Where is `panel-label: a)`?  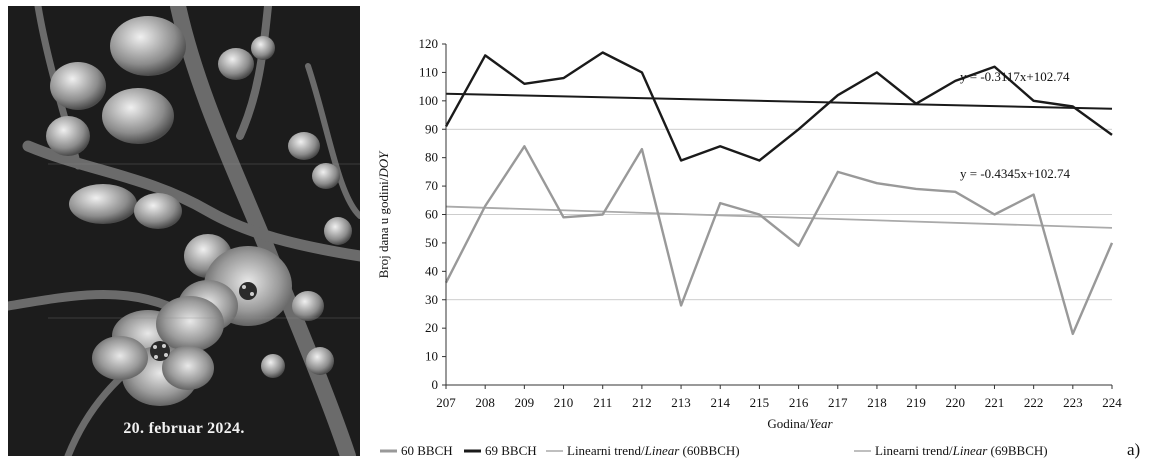 panel-label: a) is located at coordinates (1134, 449).